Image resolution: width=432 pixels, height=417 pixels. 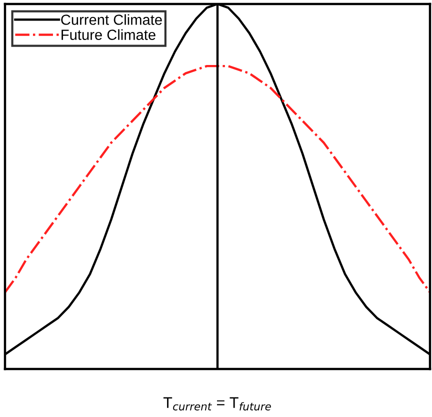 I want to click on text: T$_{current}$ = T$_{future}$, so click(x=217, y=403).